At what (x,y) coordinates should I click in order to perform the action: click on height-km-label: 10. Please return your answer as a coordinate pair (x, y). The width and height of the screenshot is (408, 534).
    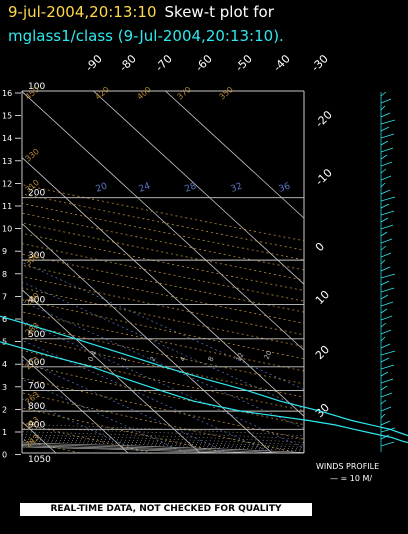
    Looking at the image, I should click on (7, 229).